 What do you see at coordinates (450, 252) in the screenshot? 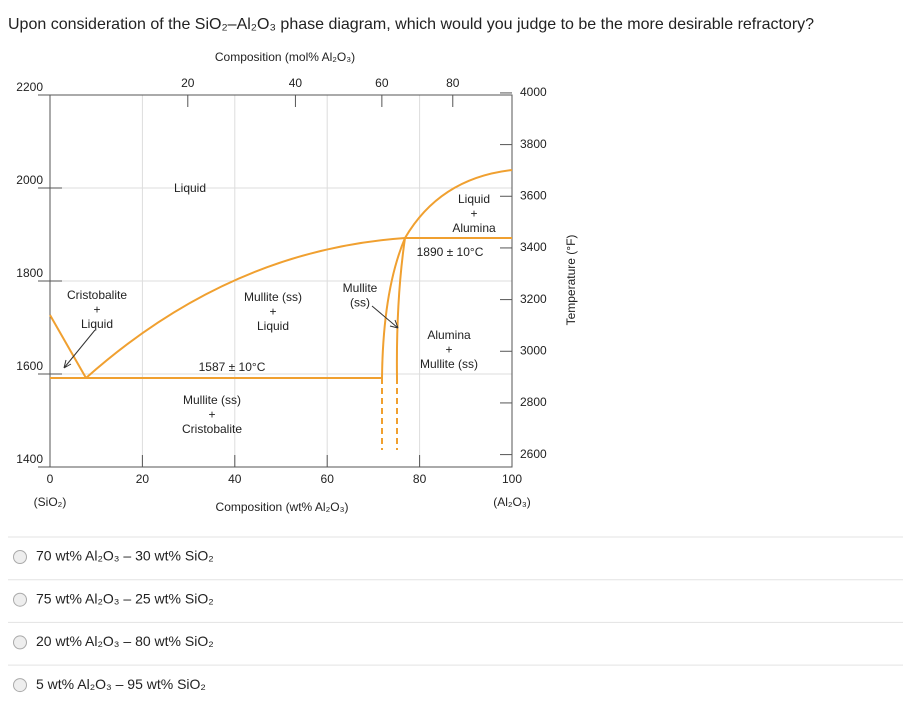
I see `annotation: 1890 ± 10°C` at bounding box center [450, 252].